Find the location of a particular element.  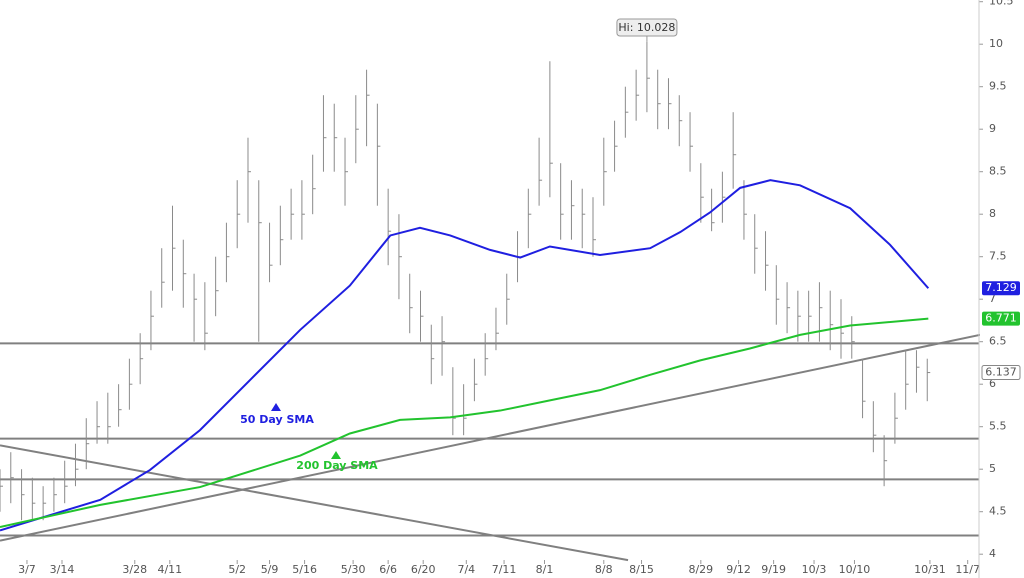

x-tick-label: 5/9 is located at coordinates (270, 569).